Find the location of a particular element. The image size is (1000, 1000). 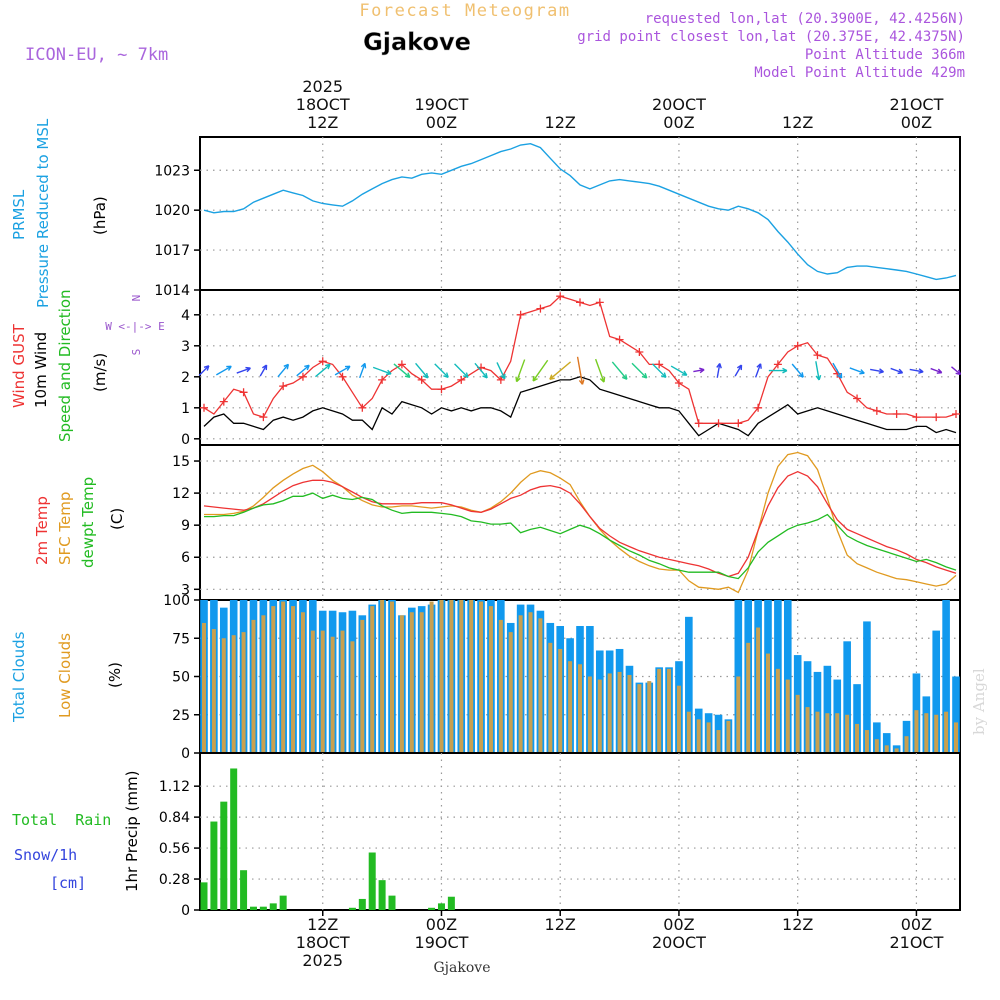

temp-ytick-label: 12 is located at coordinates (181, 494).